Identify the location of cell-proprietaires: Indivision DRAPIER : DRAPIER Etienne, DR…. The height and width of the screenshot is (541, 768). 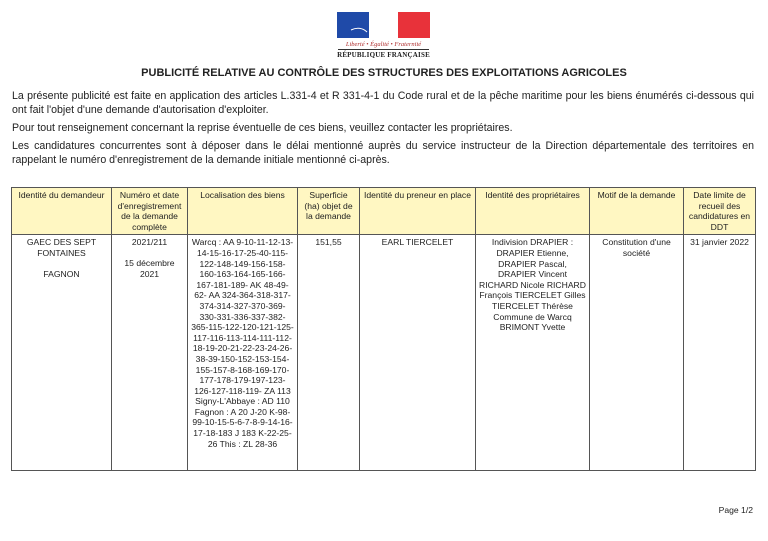
(532, 353).